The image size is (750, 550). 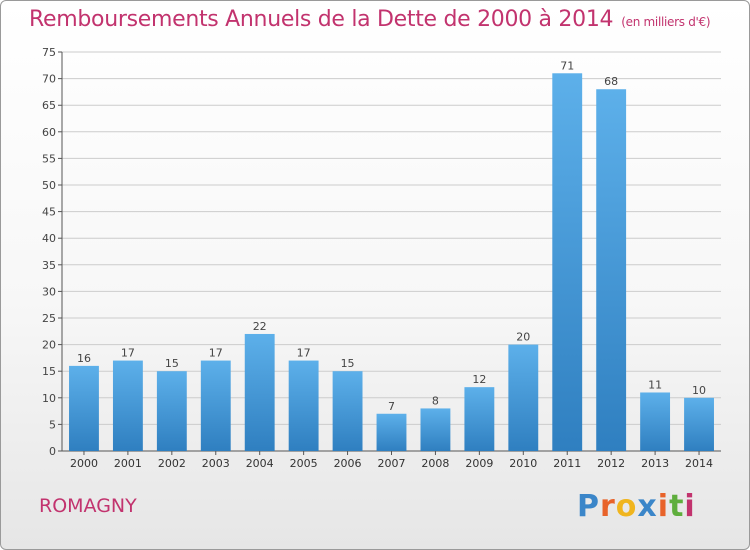 I want to click on x-tick-label: 2001, so click(x=128, y=463).